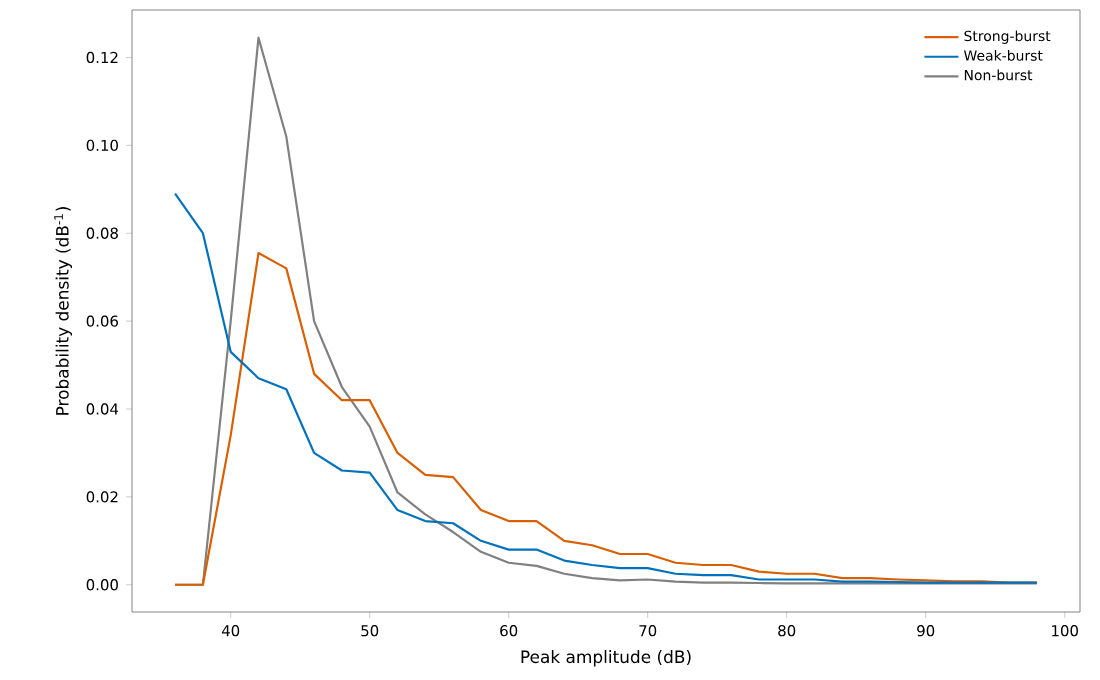  I want to click on y-axis-title: Probability density (dB$^{-1}$), so click(63, 311).